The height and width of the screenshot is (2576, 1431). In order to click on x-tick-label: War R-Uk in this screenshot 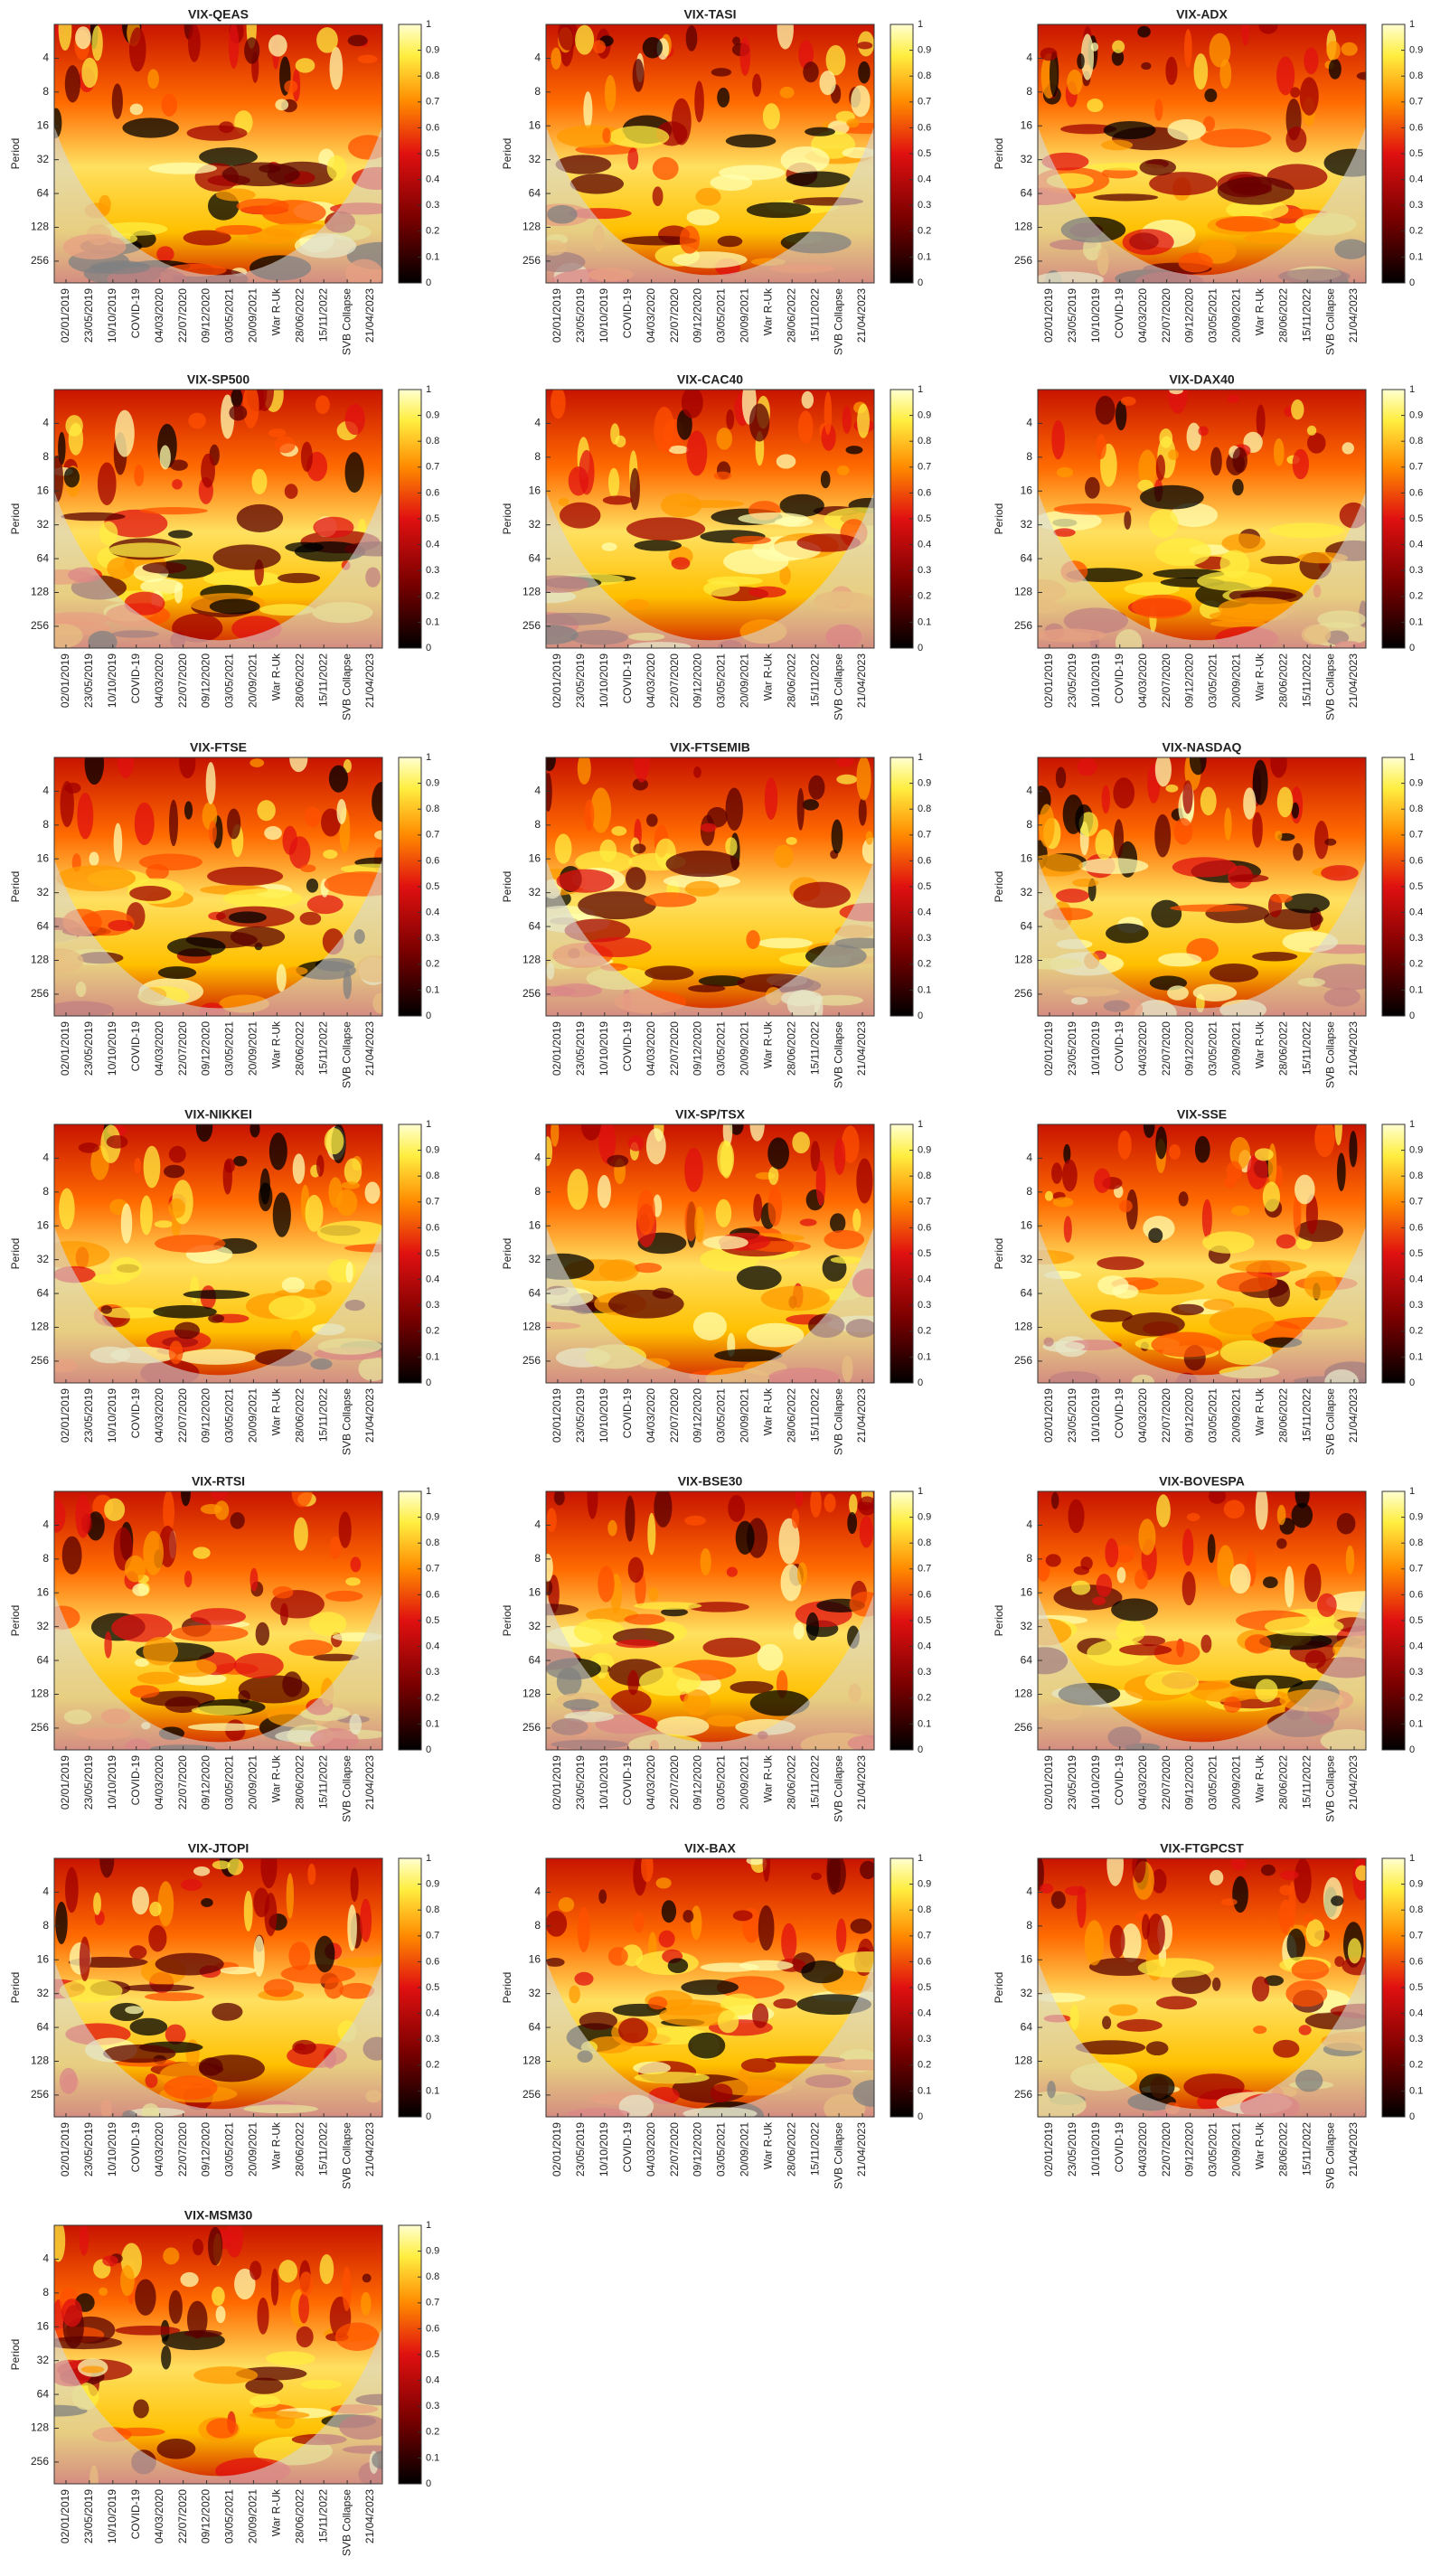, I will do `click(275, 676)`.